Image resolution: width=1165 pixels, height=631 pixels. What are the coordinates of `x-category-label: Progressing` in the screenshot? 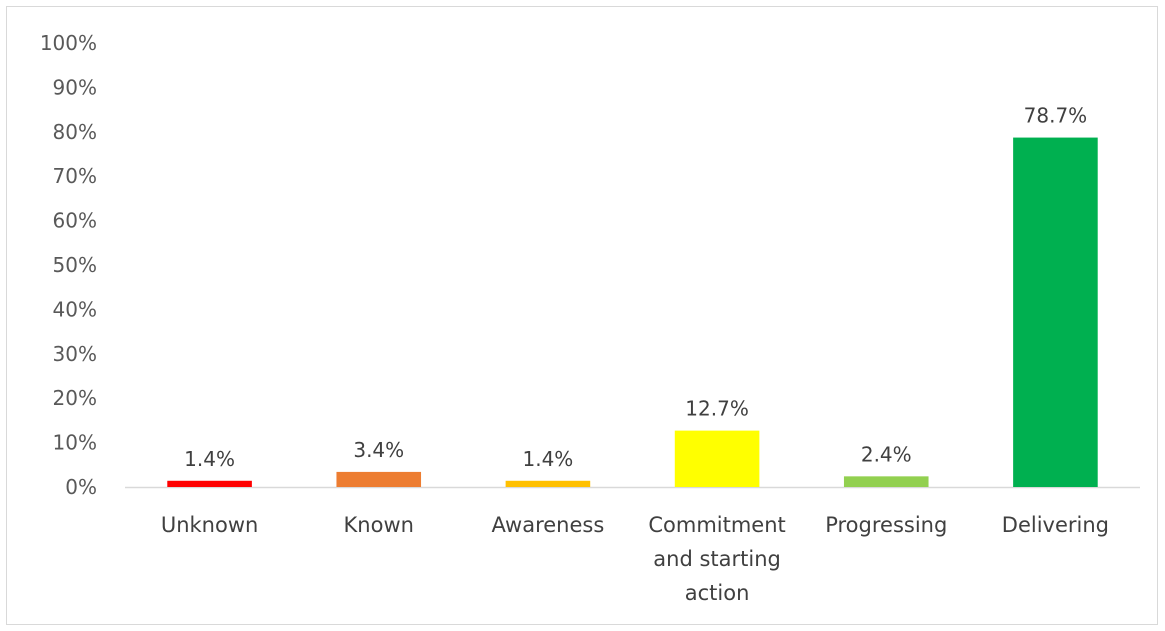 It's located at (886, 525).